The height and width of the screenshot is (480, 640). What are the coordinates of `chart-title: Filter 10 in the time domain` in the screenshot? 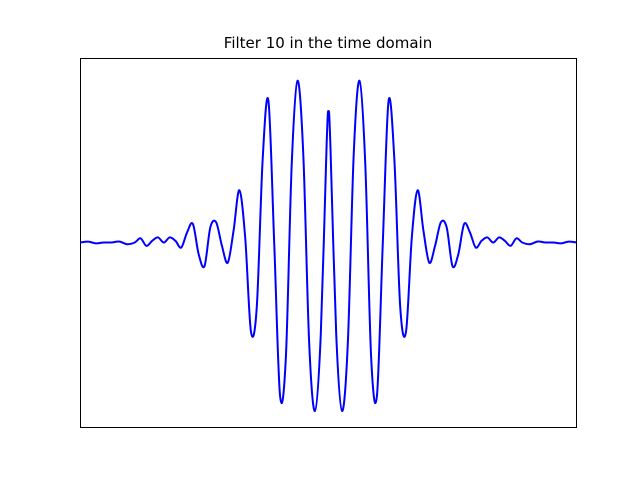 It's located at (328, 43).